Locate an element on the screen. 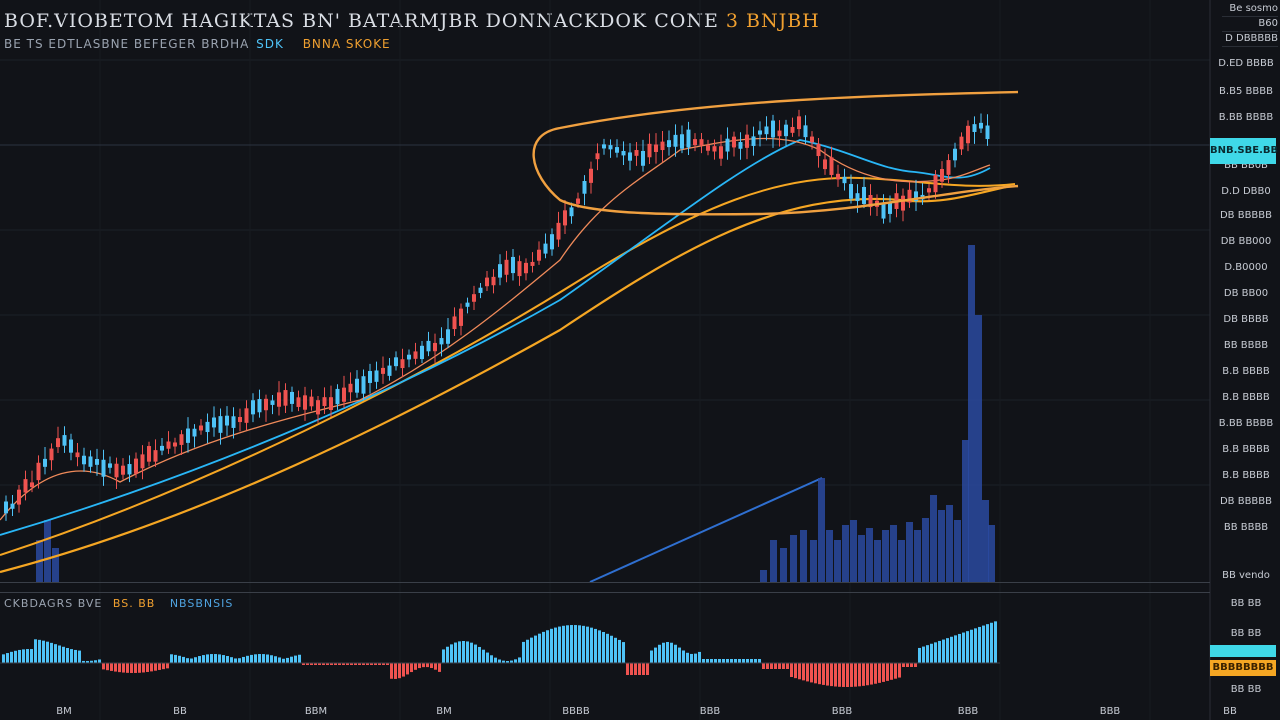 The height and width of the screenshot is (720, 1280). price-axis-label: B.B BBBB is located at coordinates (1246, 475).